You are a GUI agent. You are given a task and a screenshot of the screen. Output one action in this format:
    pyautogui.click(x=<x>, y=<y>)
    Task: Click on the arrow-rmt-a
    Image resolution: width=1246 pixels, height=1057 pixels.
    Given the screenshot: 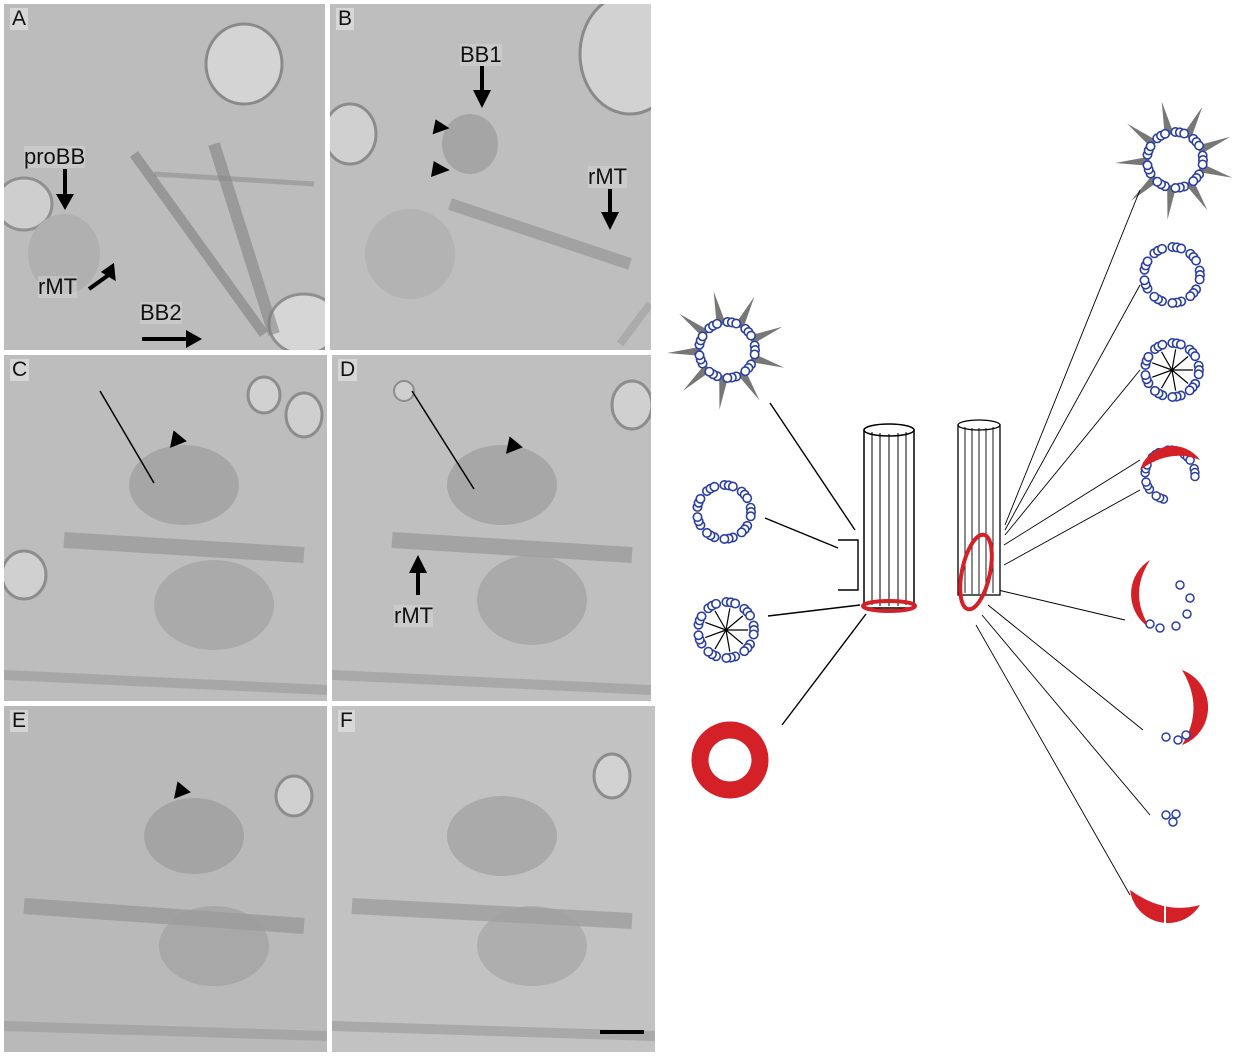 What is the action you would take?
    pyautogui.click(x=108, y=272)
    